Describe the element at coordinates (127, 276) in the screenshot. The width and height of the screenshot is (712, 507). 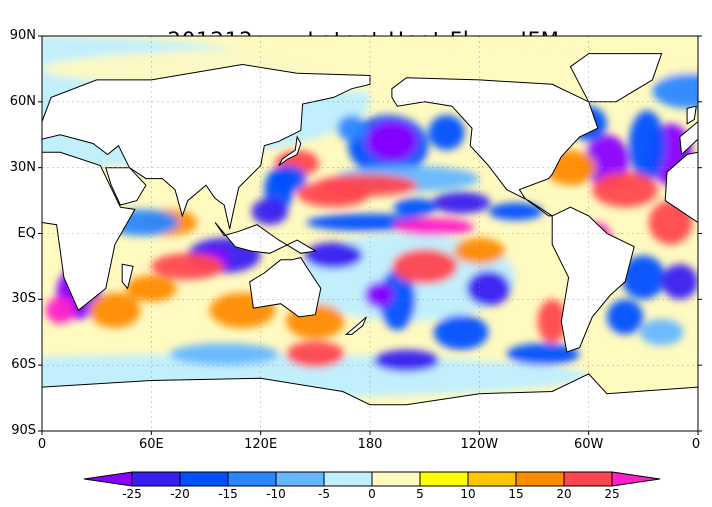
I see `landmass-madagascar` at that location.